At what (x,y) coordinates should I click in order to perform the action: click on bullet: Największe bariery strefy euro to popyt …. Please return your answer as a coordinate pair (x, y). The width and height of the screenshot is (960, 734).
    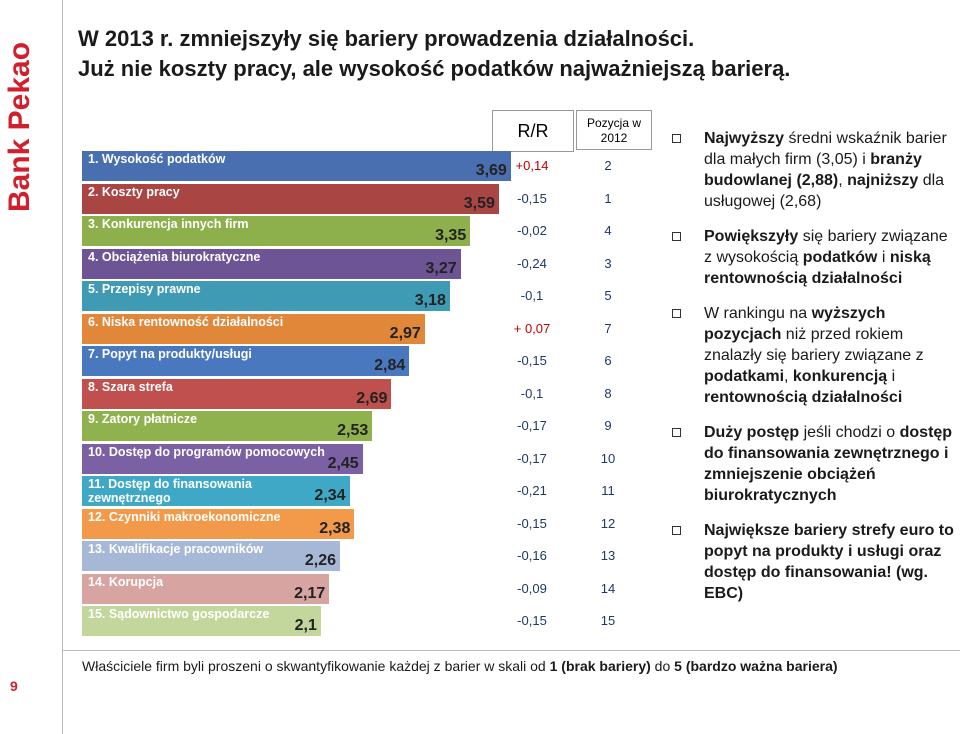
    Looking at the image, I should click on (814, 562).